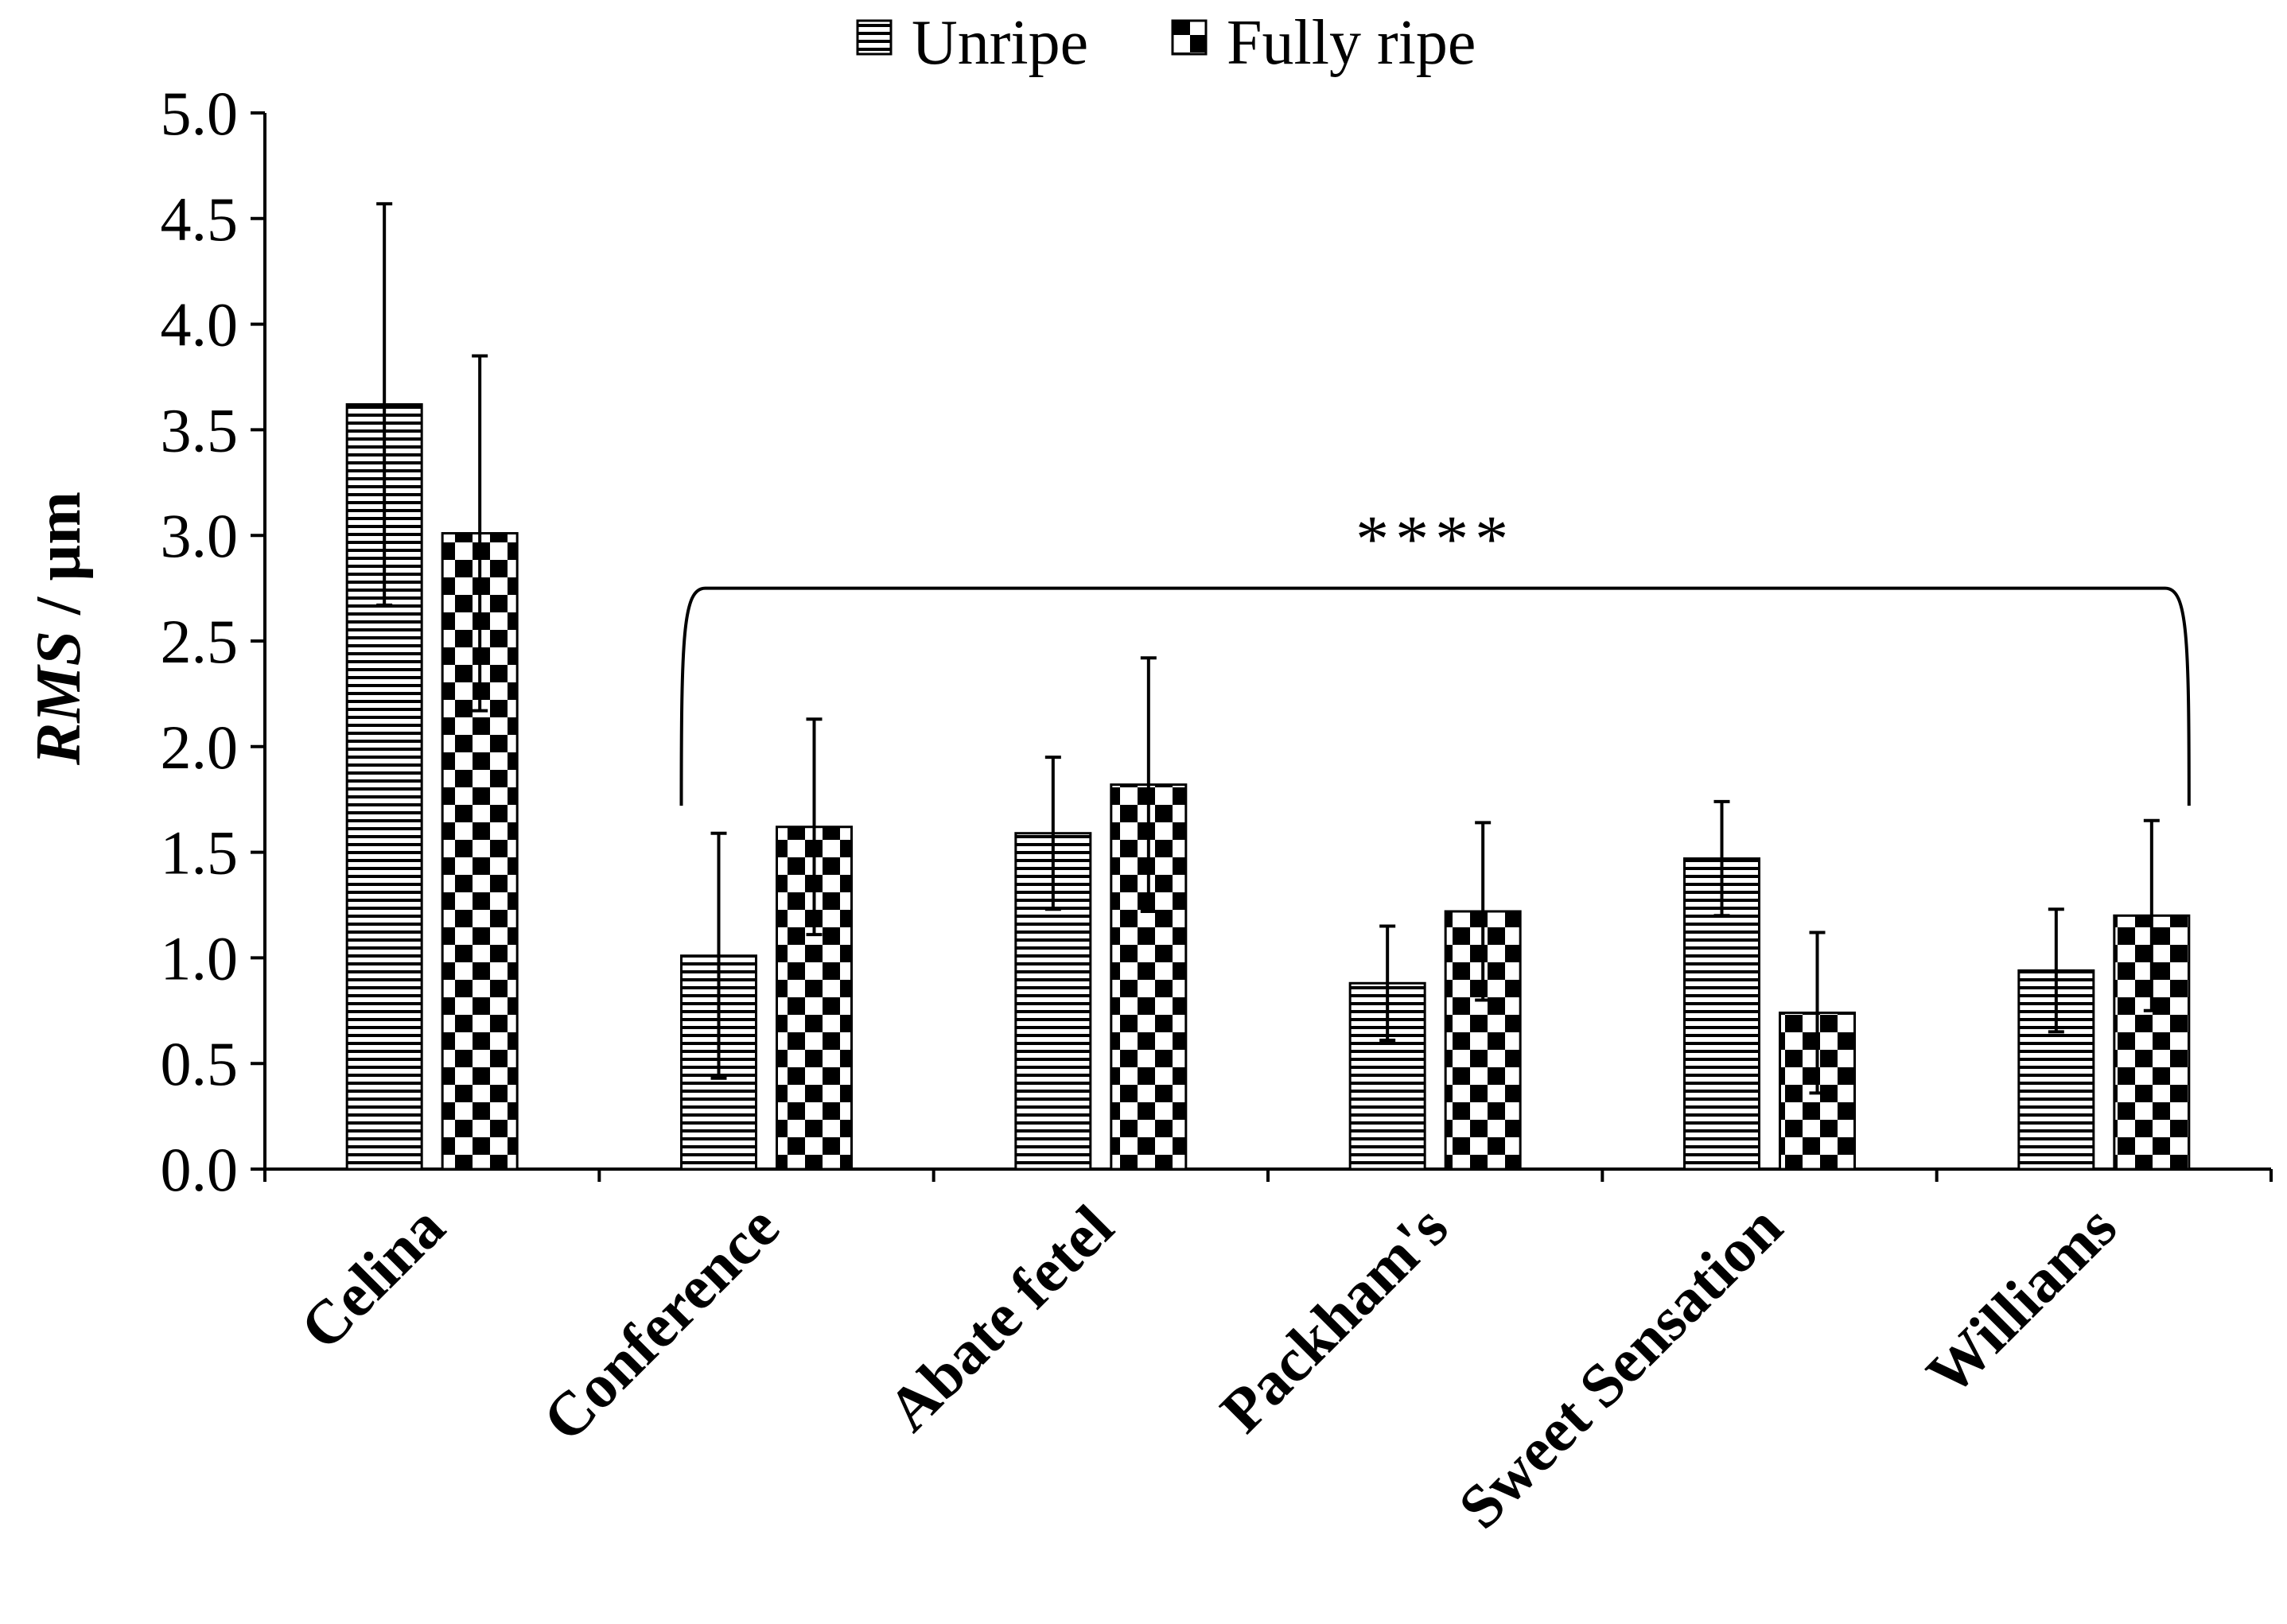  Describe the element at coordinates (1000, 43) in the screenshot. I see `legend-label-unripe: Unripe` at that location.